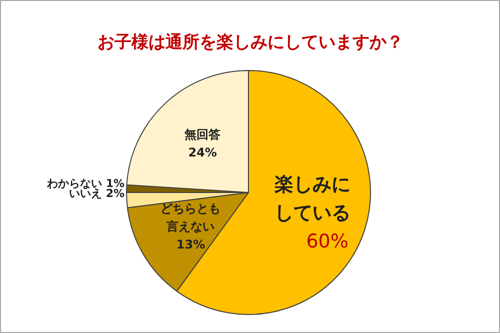 The image size is (500, 333). I want to click on slice-label: 無回答, so click(203, 135).